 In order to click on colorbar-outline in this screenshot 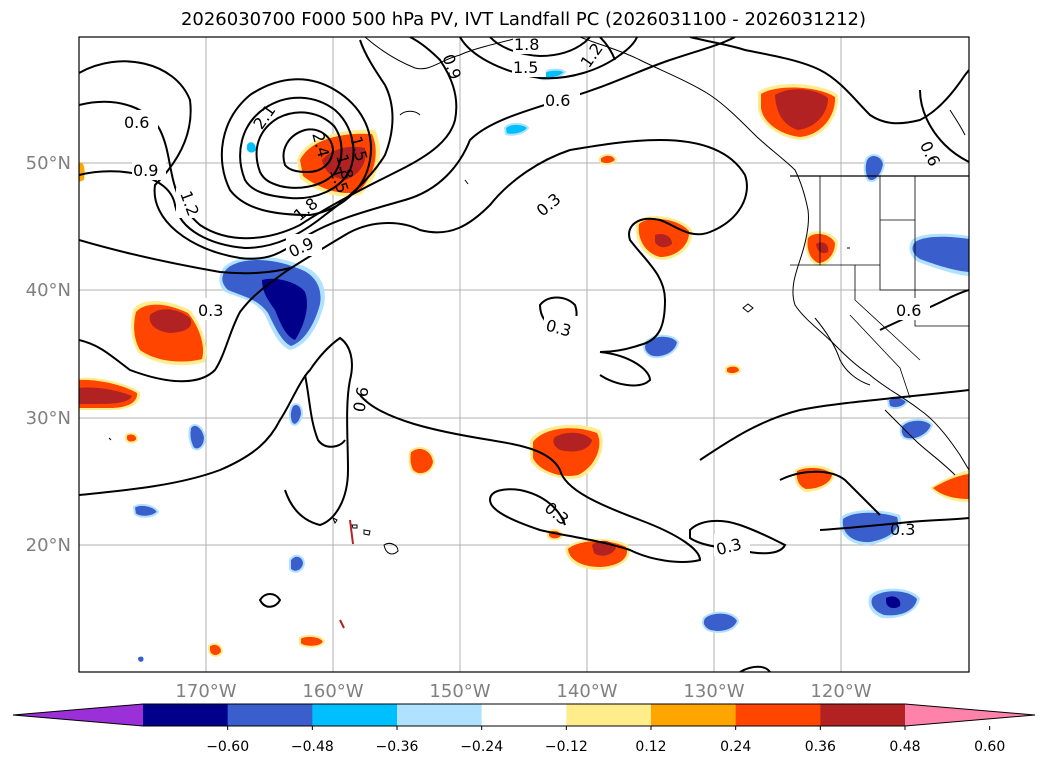, I will do `click(524, 715)`.